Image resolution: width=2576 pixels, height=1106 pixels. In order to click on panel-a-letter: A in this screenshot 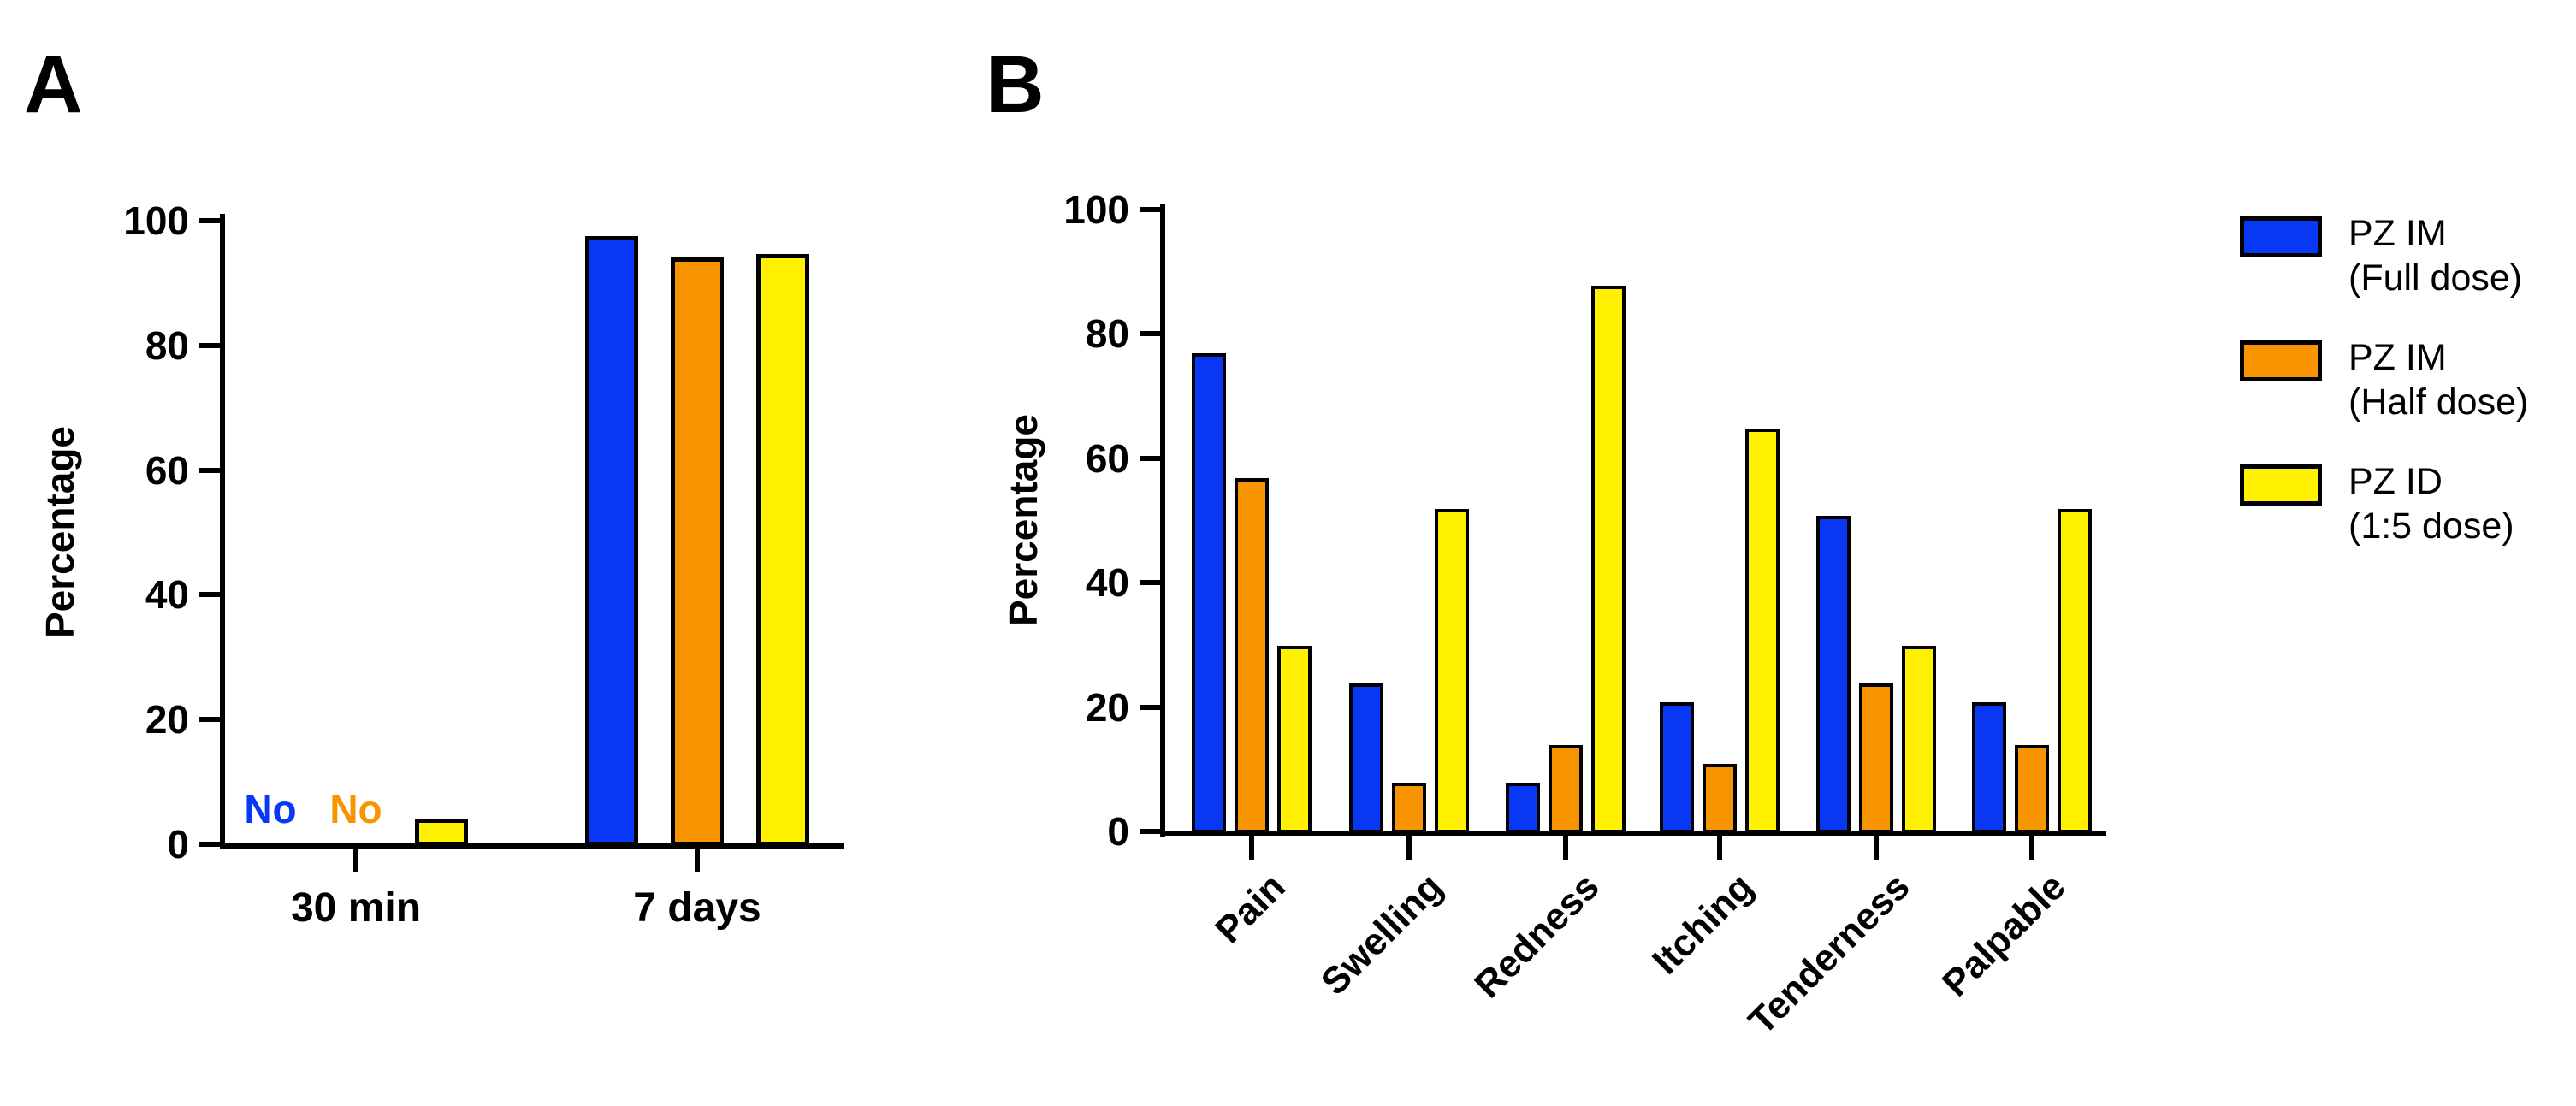, I will do `click(53, 84)`.